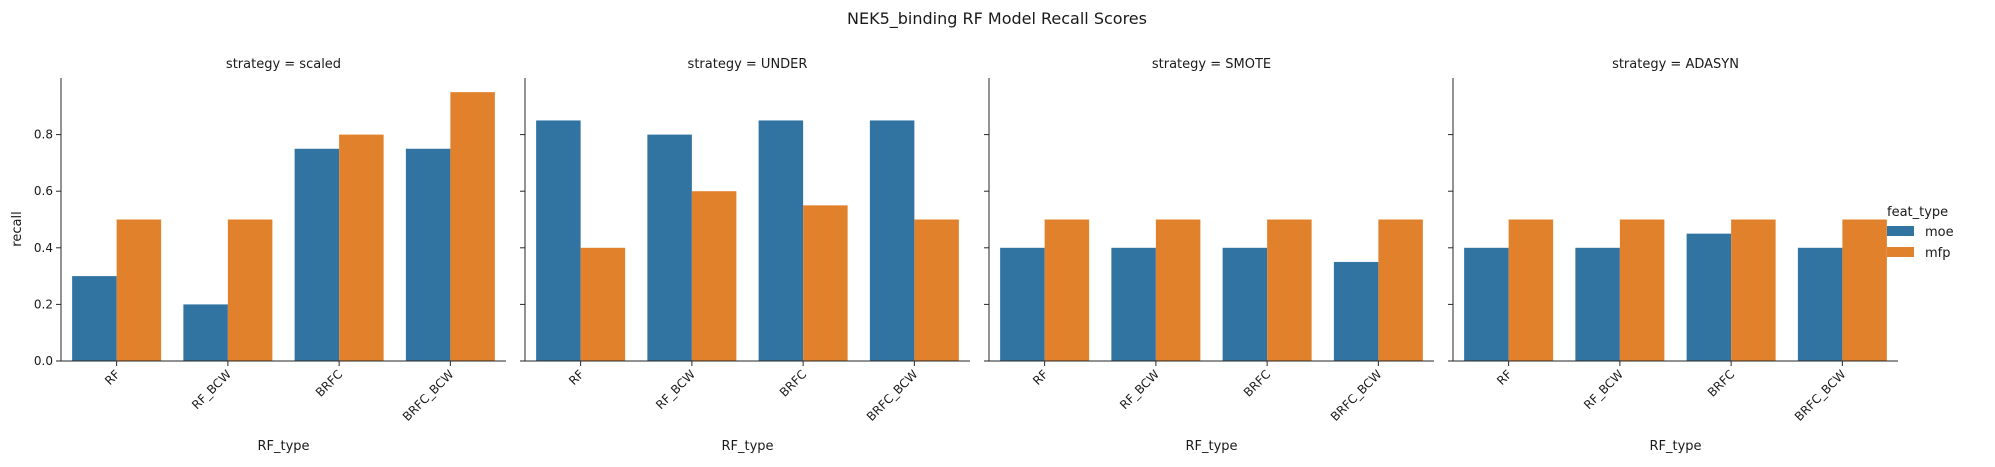  Describe the element at coordinates (1211, 64) in the screenshot. I see `panel-title: strategy = SMOTE` at that location.